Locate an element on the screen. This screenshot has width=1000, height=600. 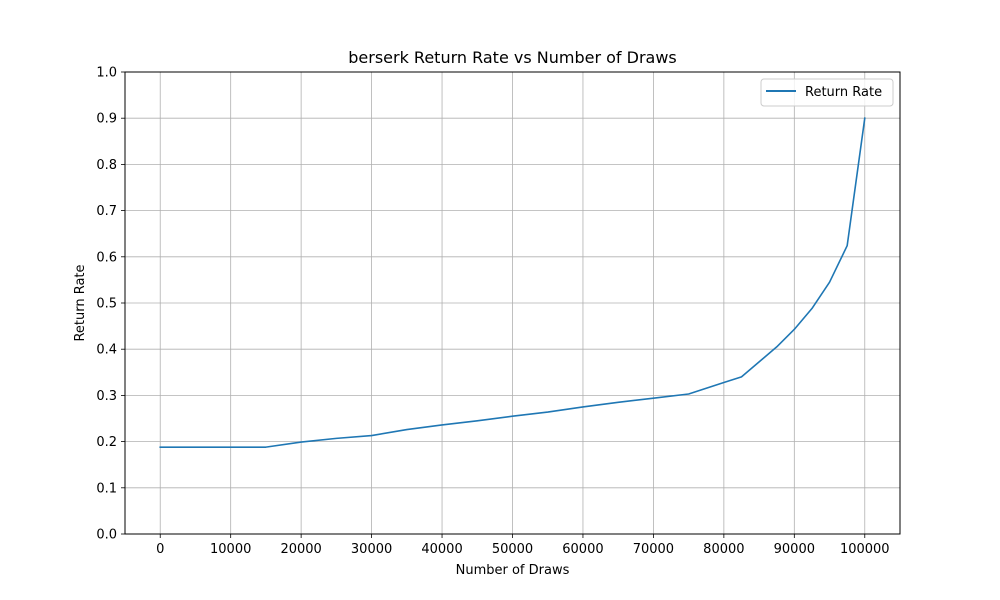
legend-box is located at coordinates (827, 92).